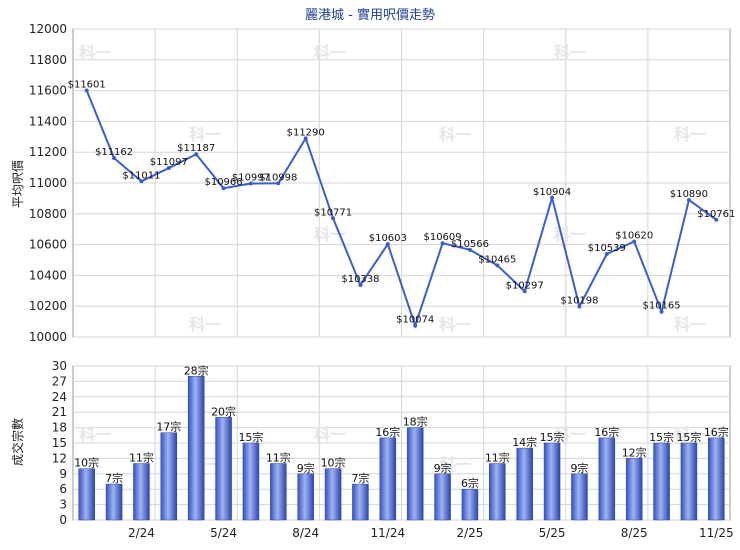 The width and height of the screenshot is (740, 550). I want to click on line-y-tick-label: 10800, so click(48, 214).